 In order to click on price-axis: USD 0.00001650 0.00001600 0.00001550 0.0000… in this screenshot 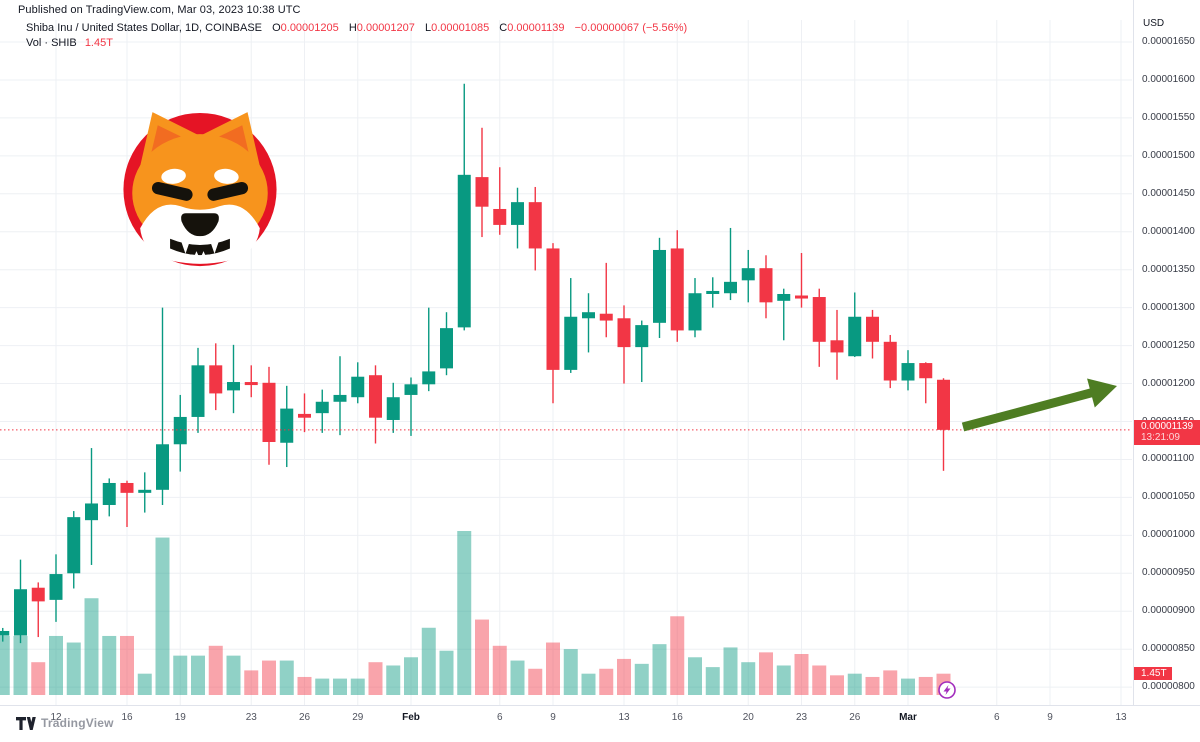, I will do `click(1166, 352)`.